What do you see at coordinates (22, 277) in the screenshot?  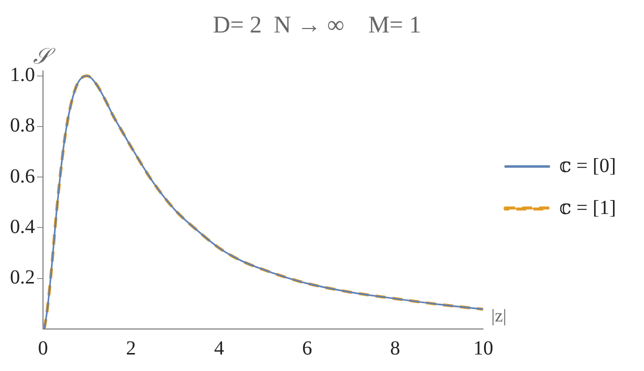 I see `y-tick-label: 0.2` at bounding box center [22, 277].